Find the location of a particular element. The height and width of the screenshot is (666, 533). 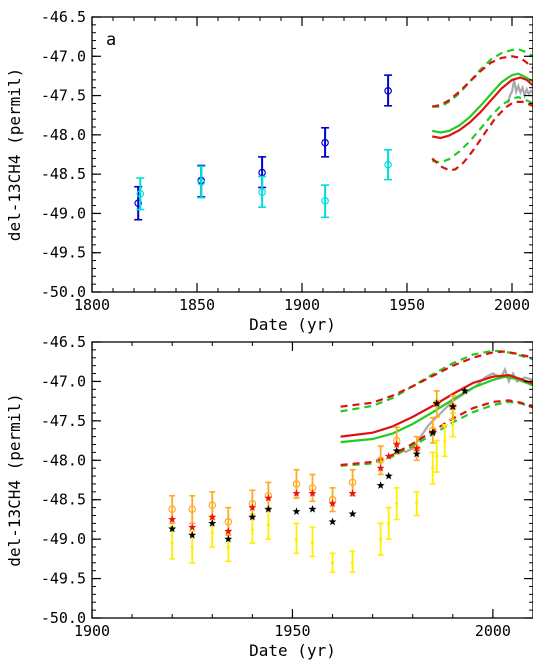

x-tick-label: 1800 is located at coordinates (92, 305).